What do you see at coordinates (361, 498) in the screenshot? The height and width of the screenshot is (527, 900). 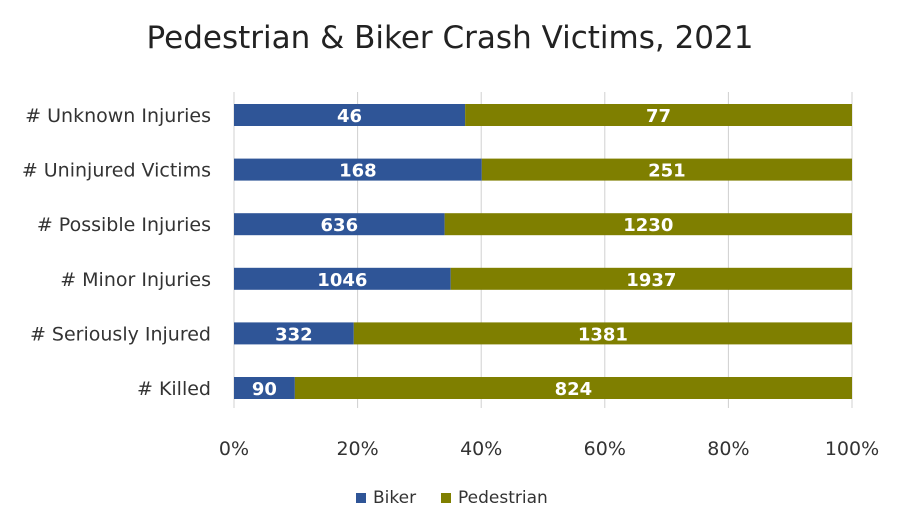 I see `legend-swatch-biker` at bounding box center [361, 498].